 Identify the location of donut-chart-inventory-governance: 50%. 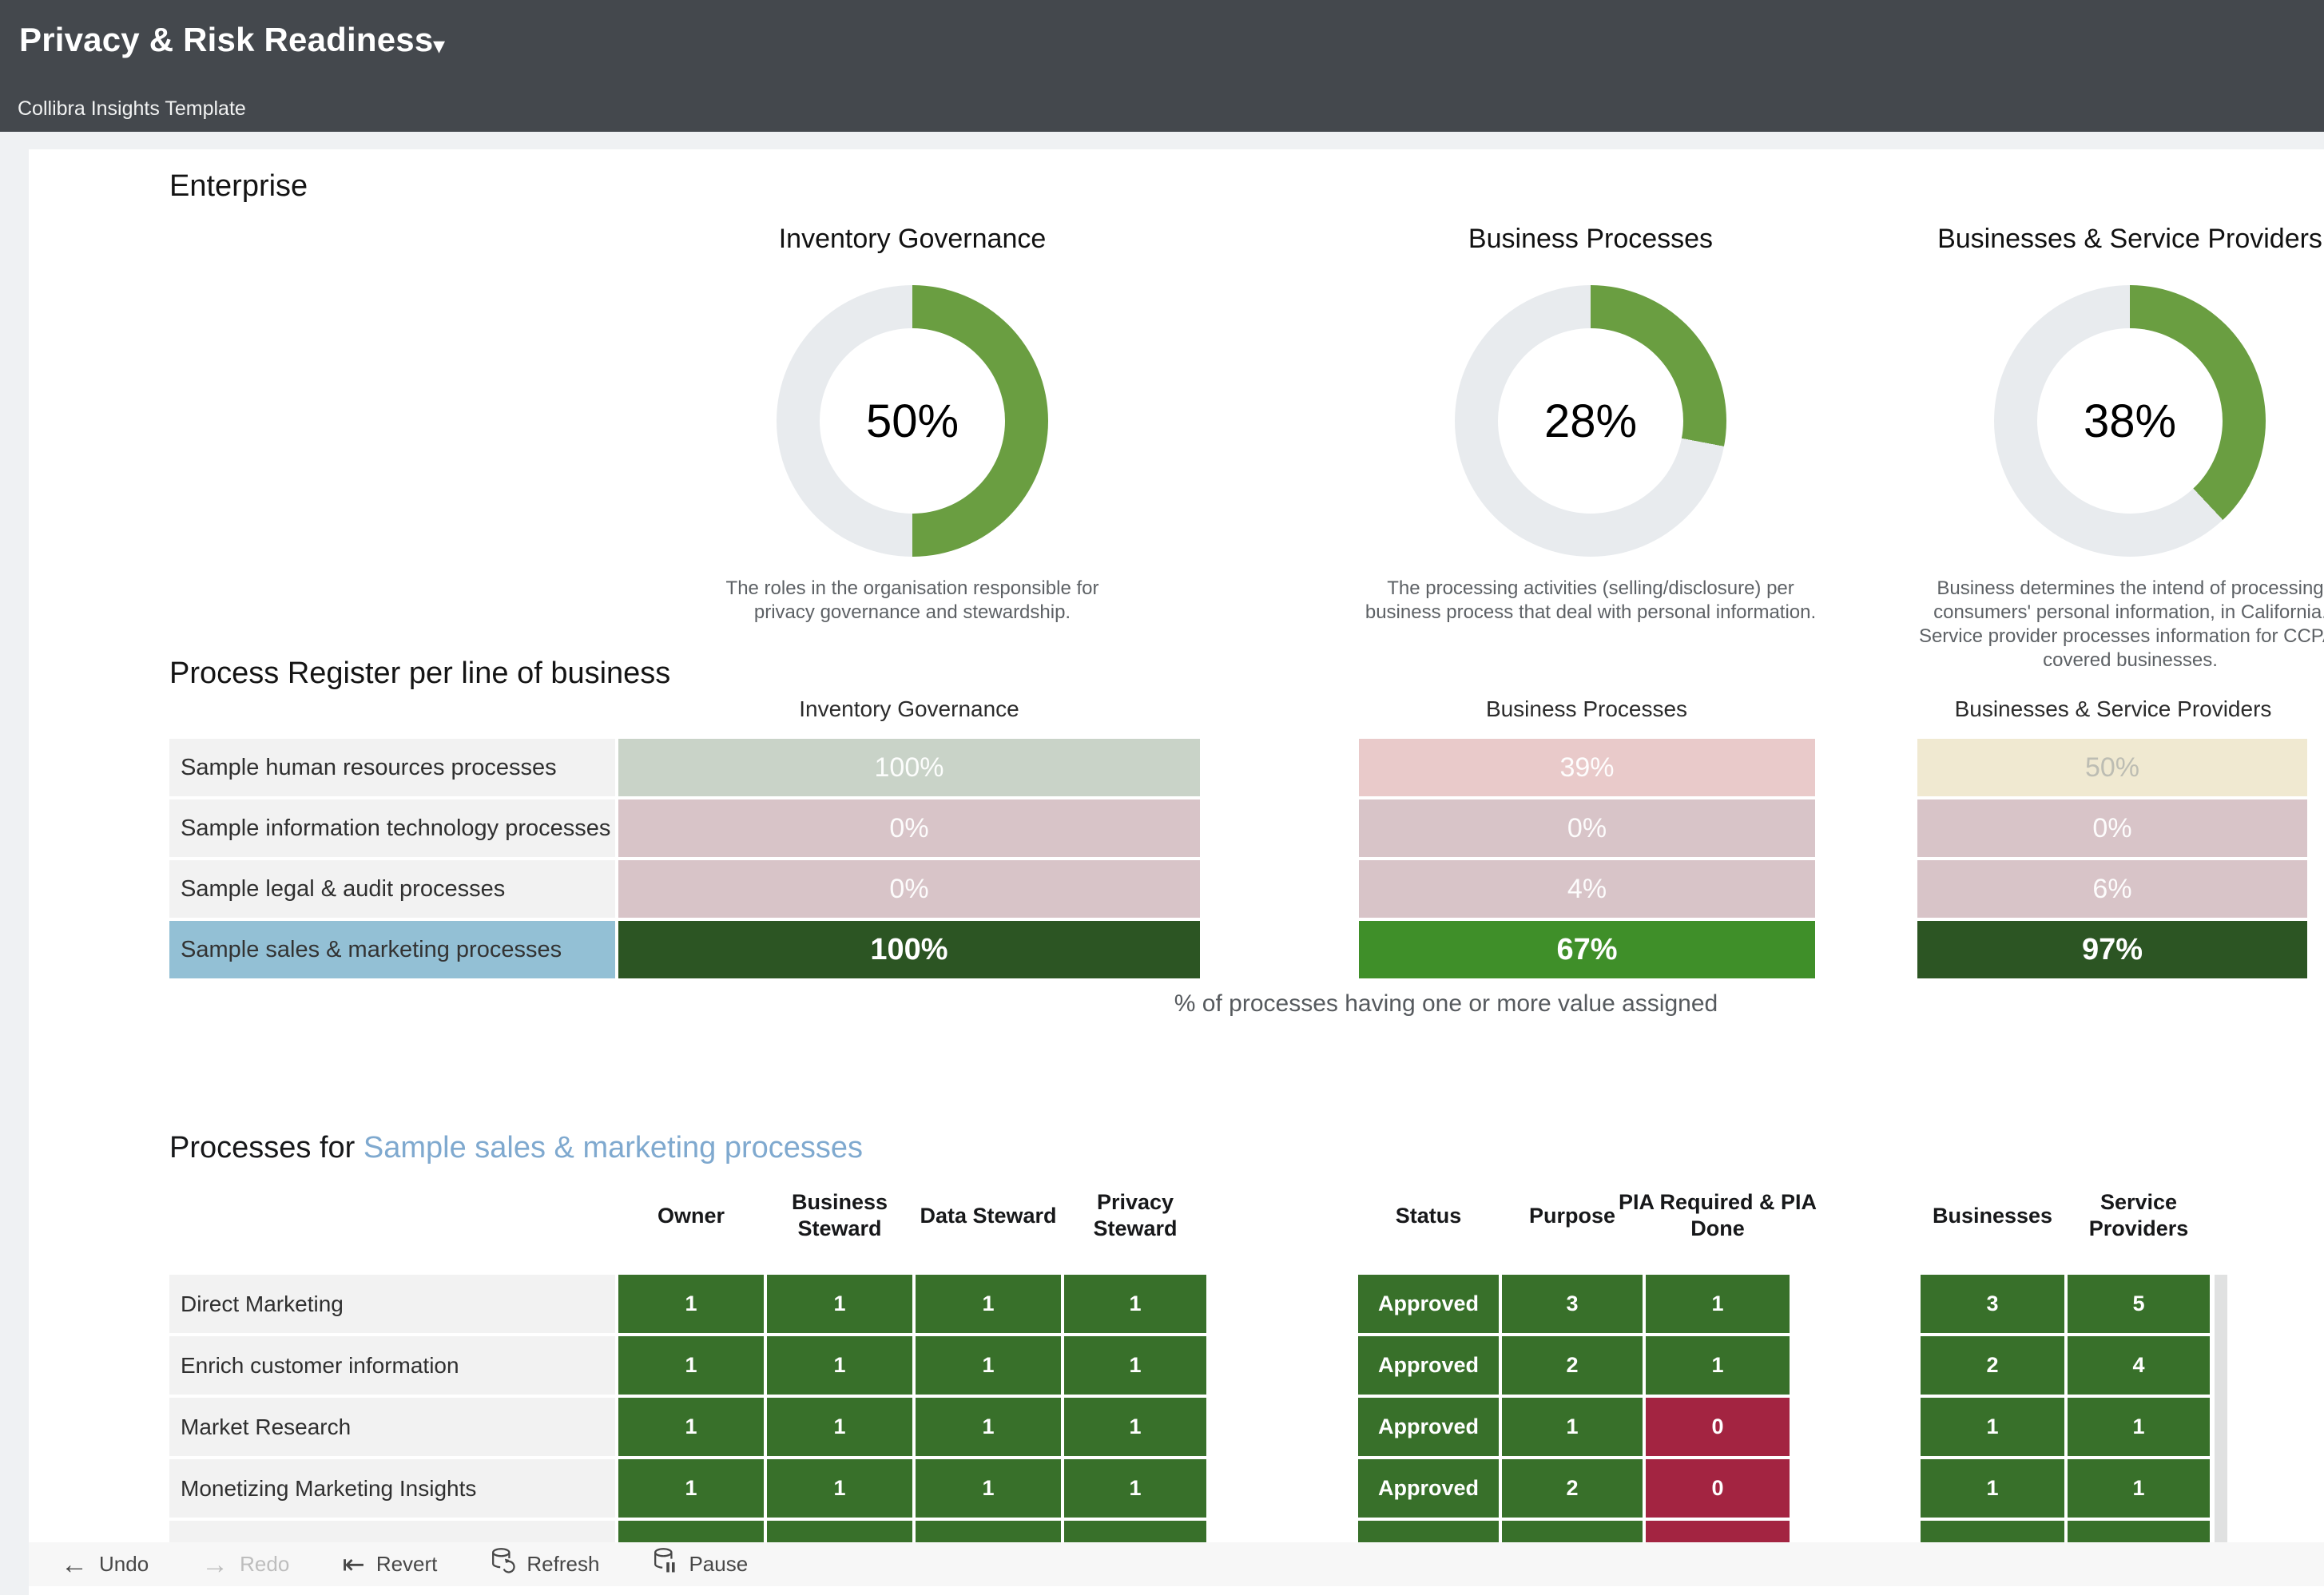
(913, 421).